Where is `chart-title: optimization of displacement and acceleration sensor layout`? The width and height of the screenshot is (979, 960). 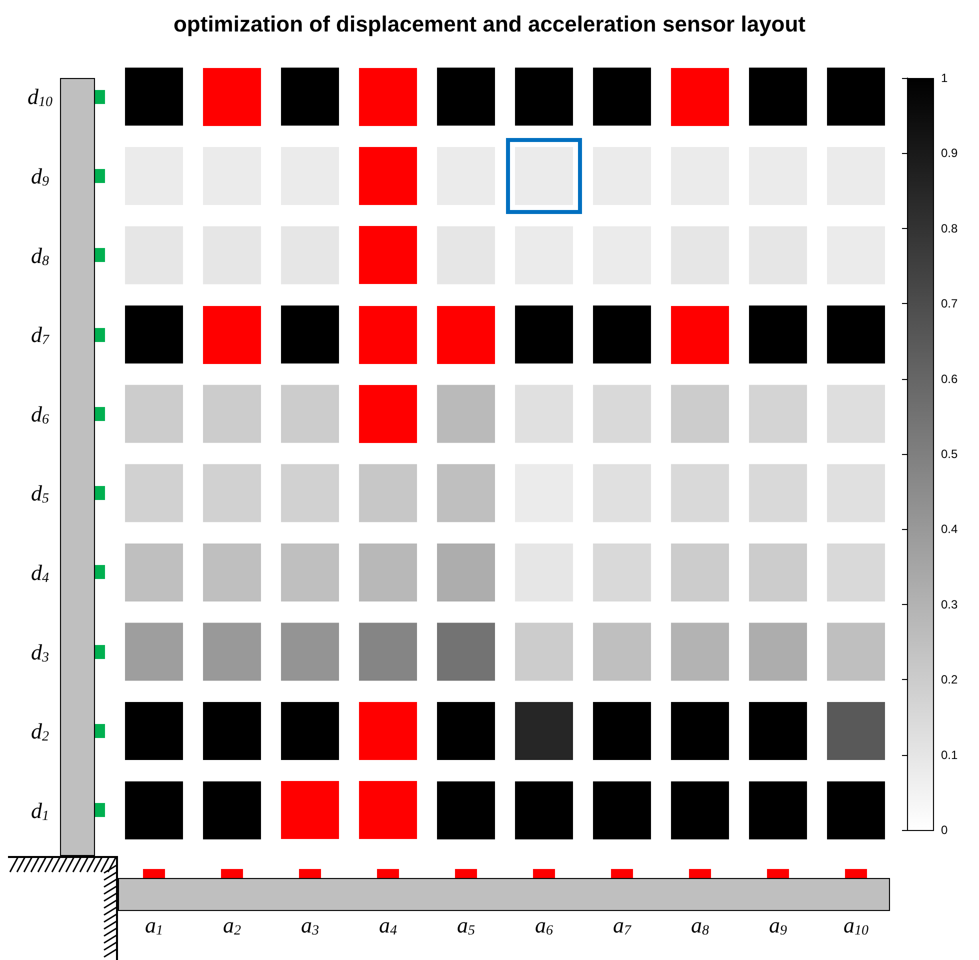 chart-title: optimization of displacement and acceleration sensor layout is located at coordinates (489, 24).